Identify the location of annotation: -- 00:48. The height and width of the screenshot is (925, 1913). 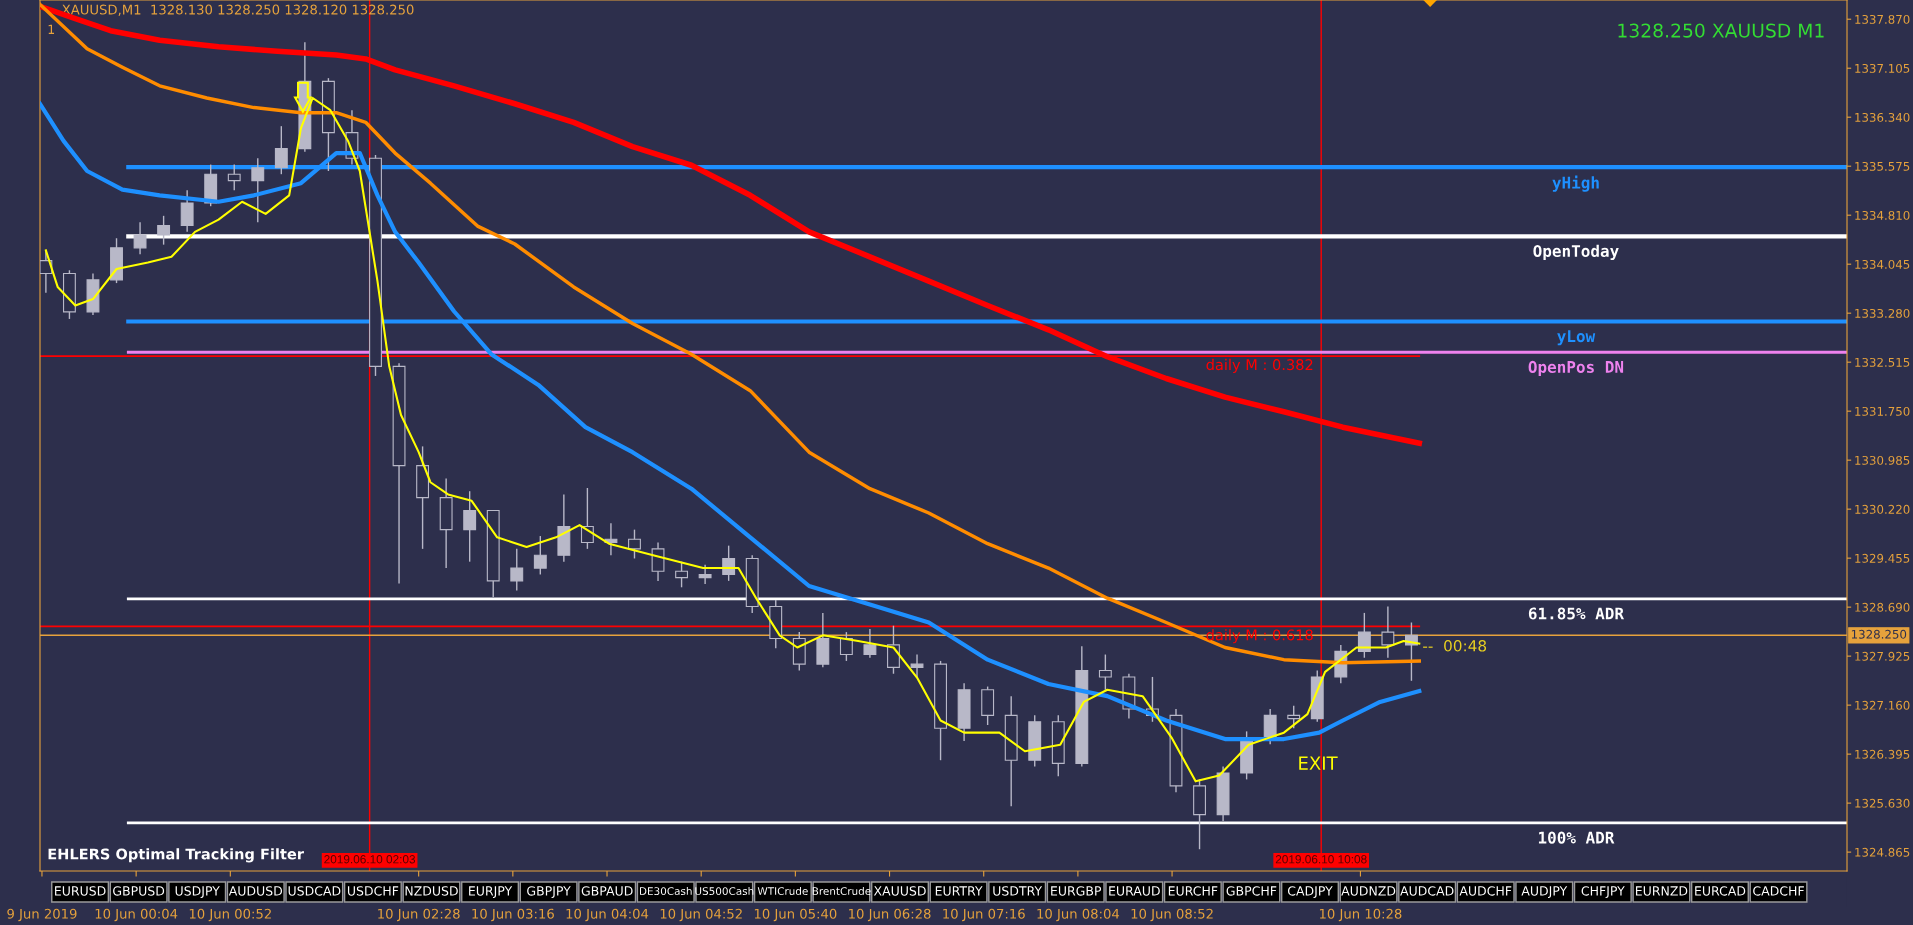
(1455, 646).